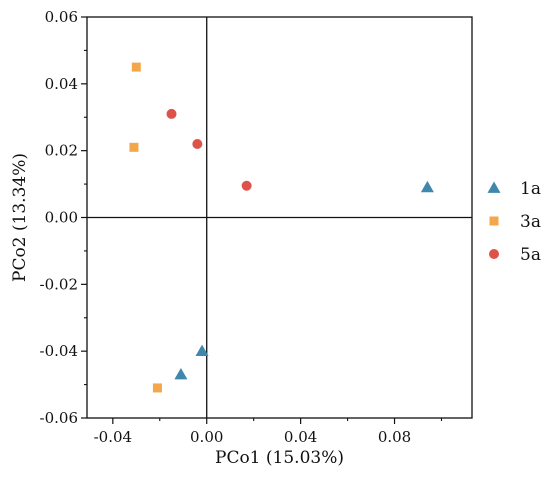 This screenshot has width=550, height=479. What do you see at coordinates (61, 84) in the screenshot?
I see `y-tick-label: 0.04` at bounding box center [61, 84].